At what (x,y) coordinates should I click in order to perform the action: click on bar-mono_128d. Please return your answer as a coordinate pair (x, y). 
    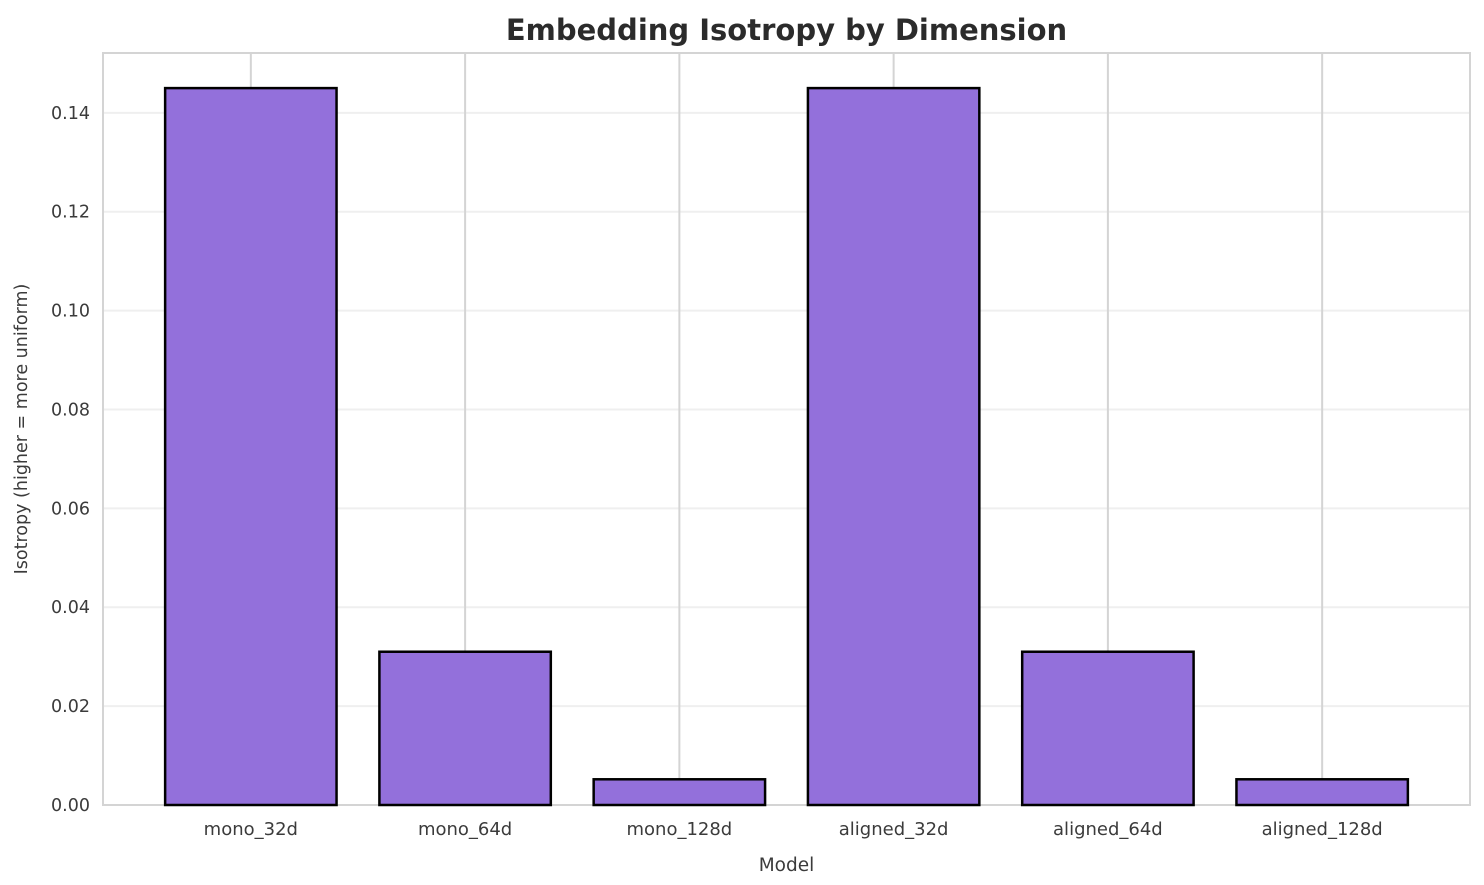
    Looking at the image, I should click on (679, 792).